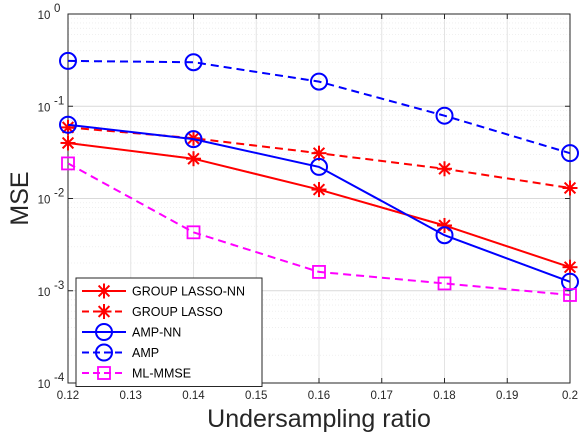 This screenshot has width=584, height=438. What do you see at coordinates (319, 419) in the screenshot?
I see `x-axis-label: Undersampling ratio` at bounding box center [319, 419].